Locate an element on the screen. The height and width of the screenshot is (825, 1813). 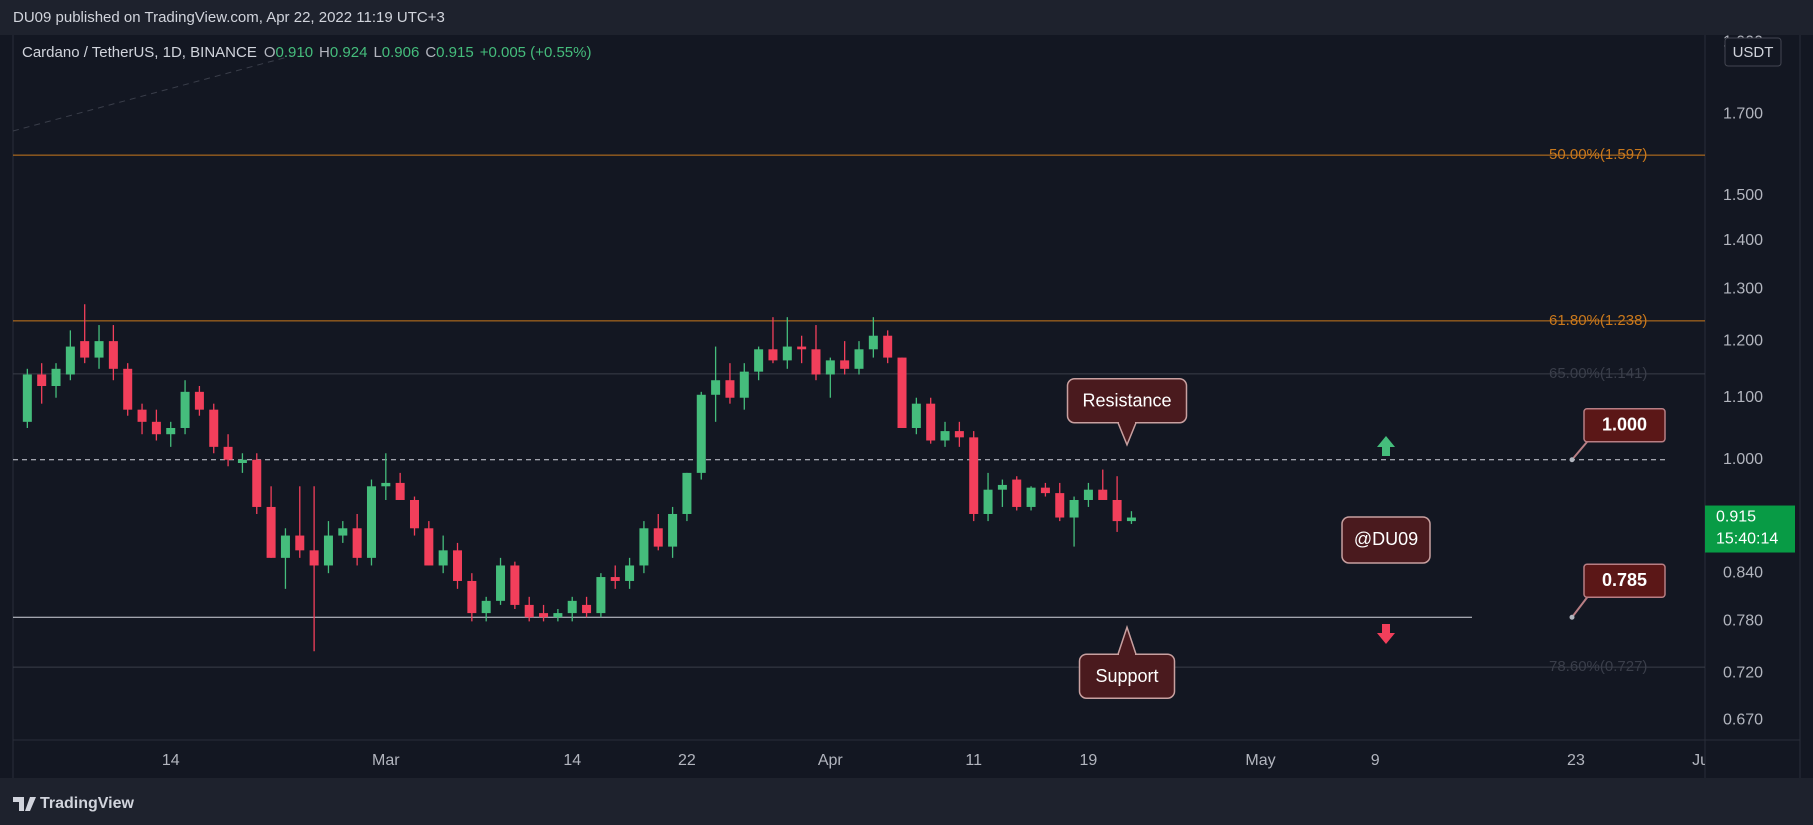
fib-label: 78.60%(0.727) is located at coordinates (1598, 666).